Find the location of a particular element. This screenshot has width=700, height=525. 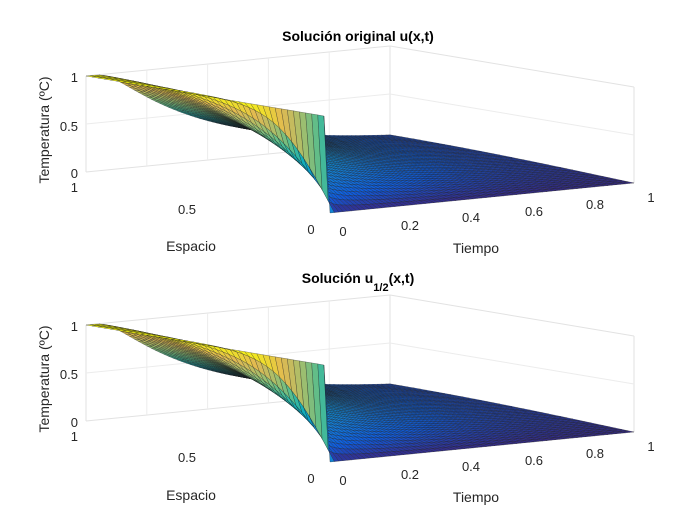

t-tick-label: 1 is located at coordinates (650, 197).